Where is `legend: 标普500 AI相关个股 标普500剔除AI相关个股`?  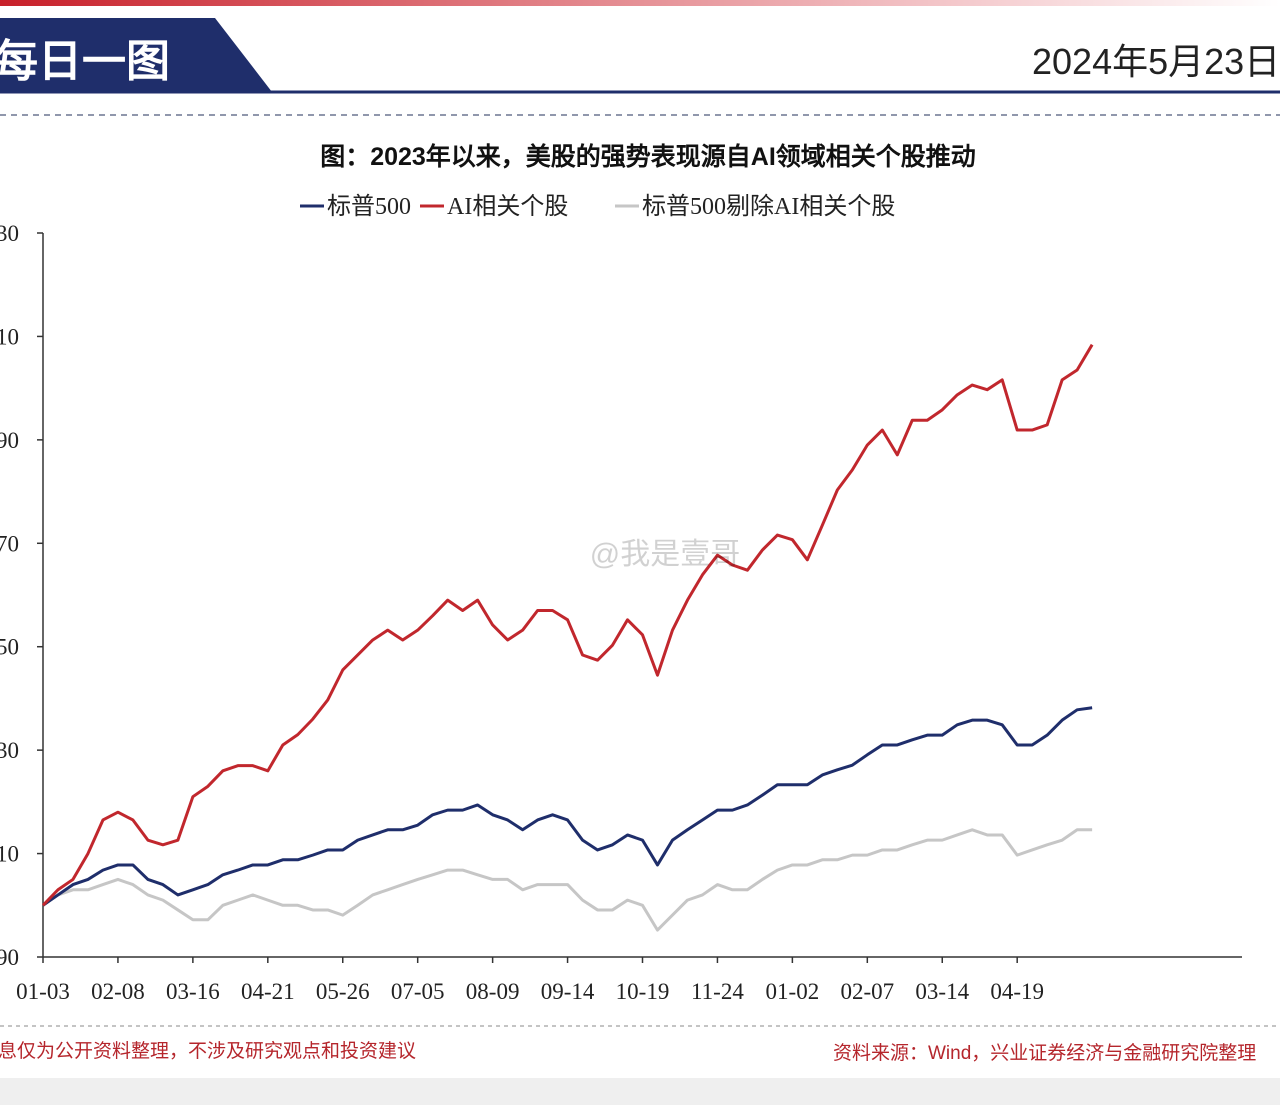 legend: 标普500 AI相关个股 标普500剔除AI相关个股 is located at coordinates (597, 206).